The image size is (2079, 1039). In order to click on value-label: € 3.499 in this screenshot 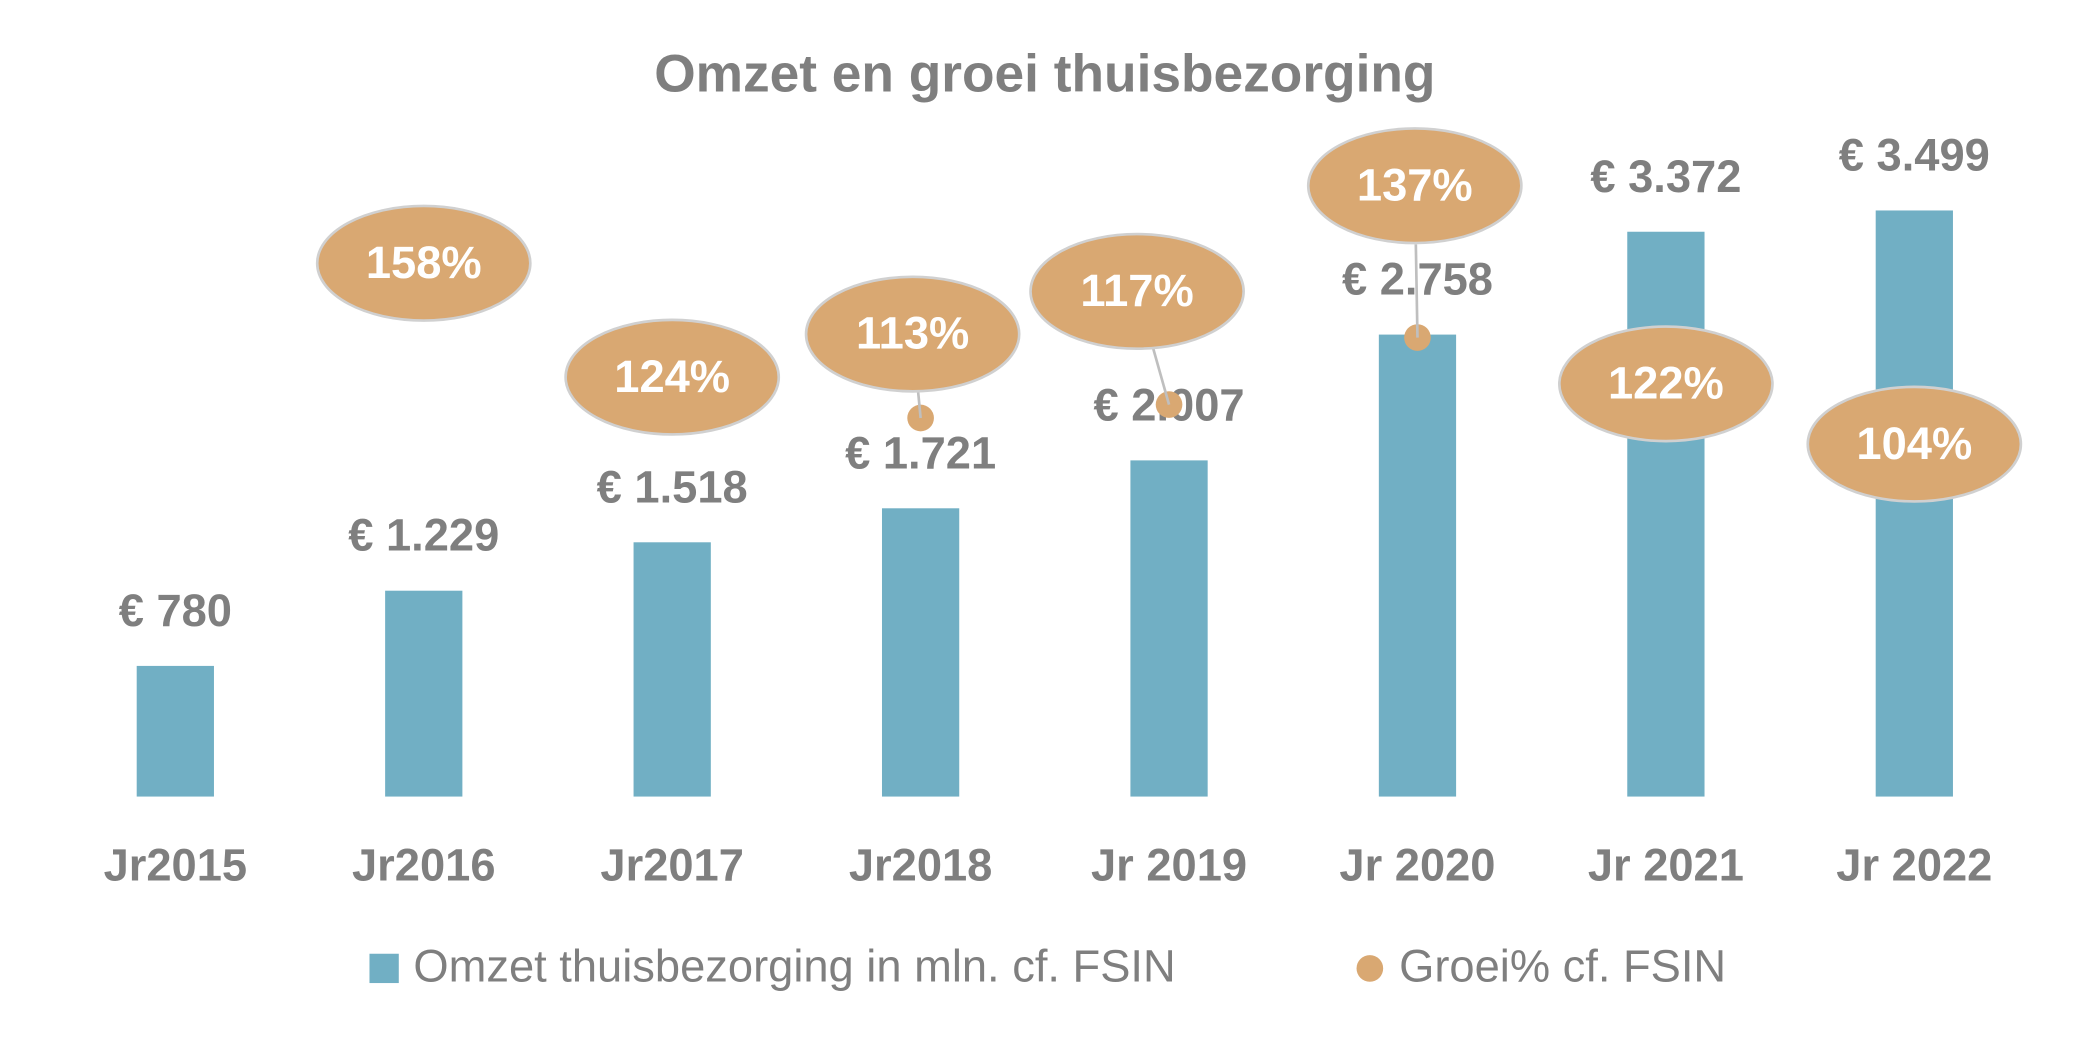, I will do `click(1914, 154)`.